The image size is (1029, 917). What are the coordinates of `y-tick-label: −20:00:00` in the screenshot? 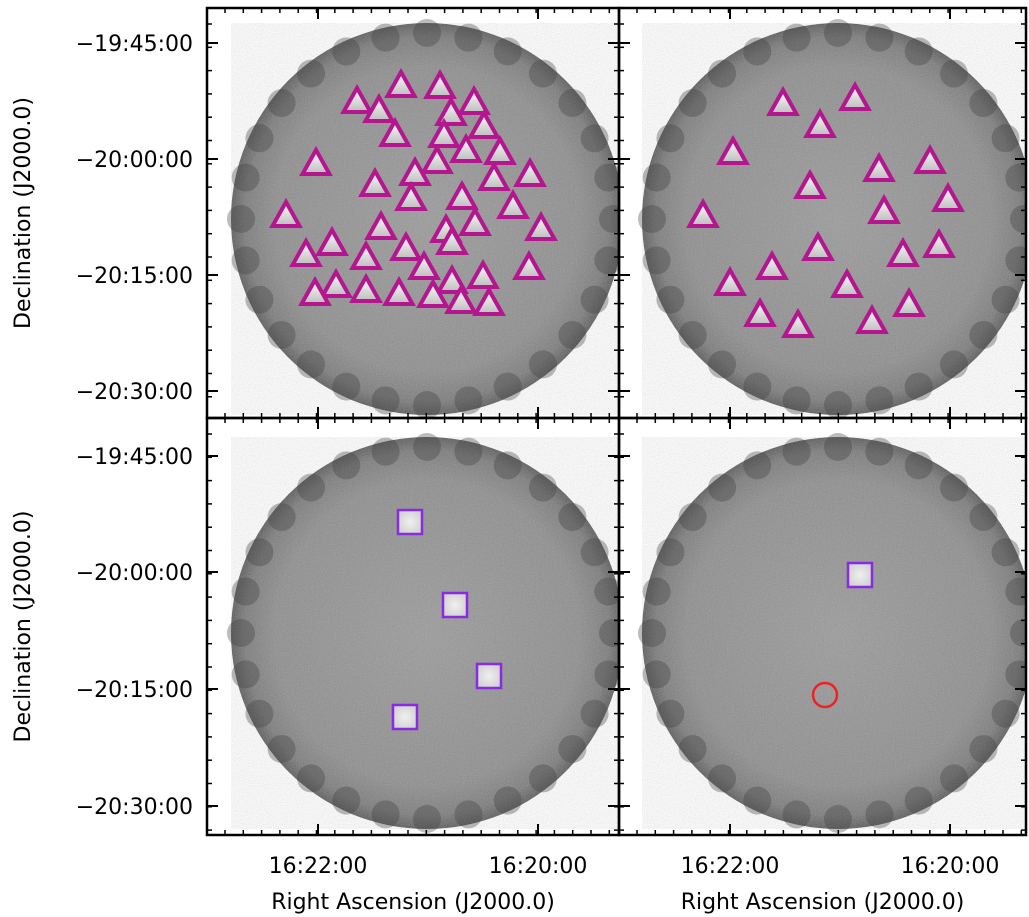 It's located at (134, 160).